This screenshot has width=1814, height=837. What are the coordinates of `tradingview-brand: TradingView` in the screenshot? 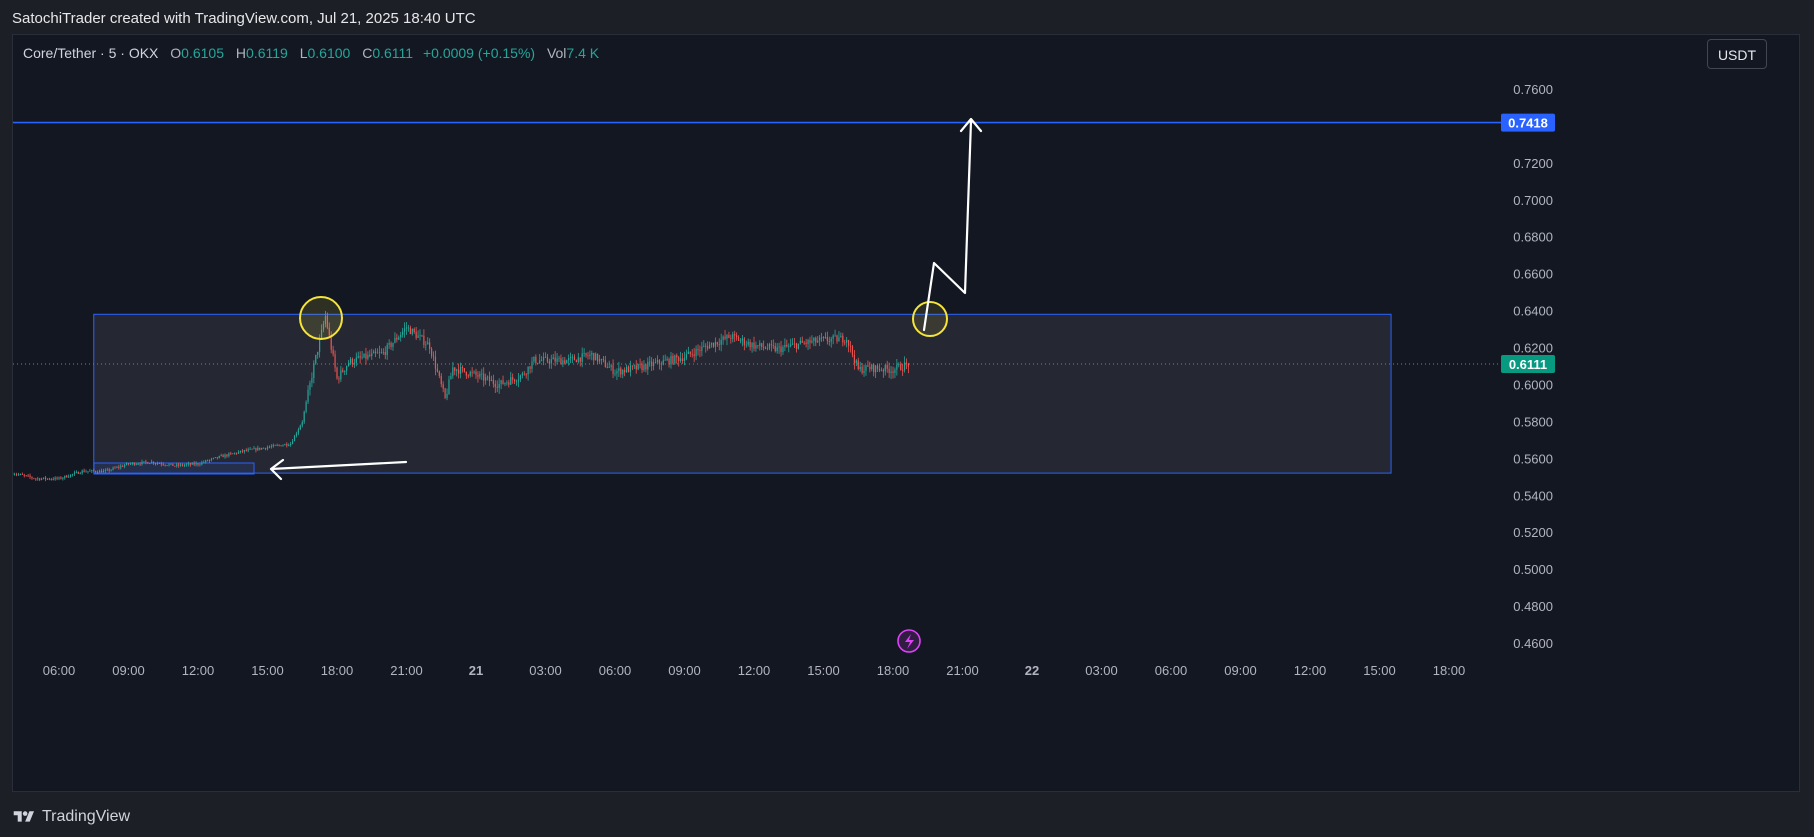 It's located at (86, 816).